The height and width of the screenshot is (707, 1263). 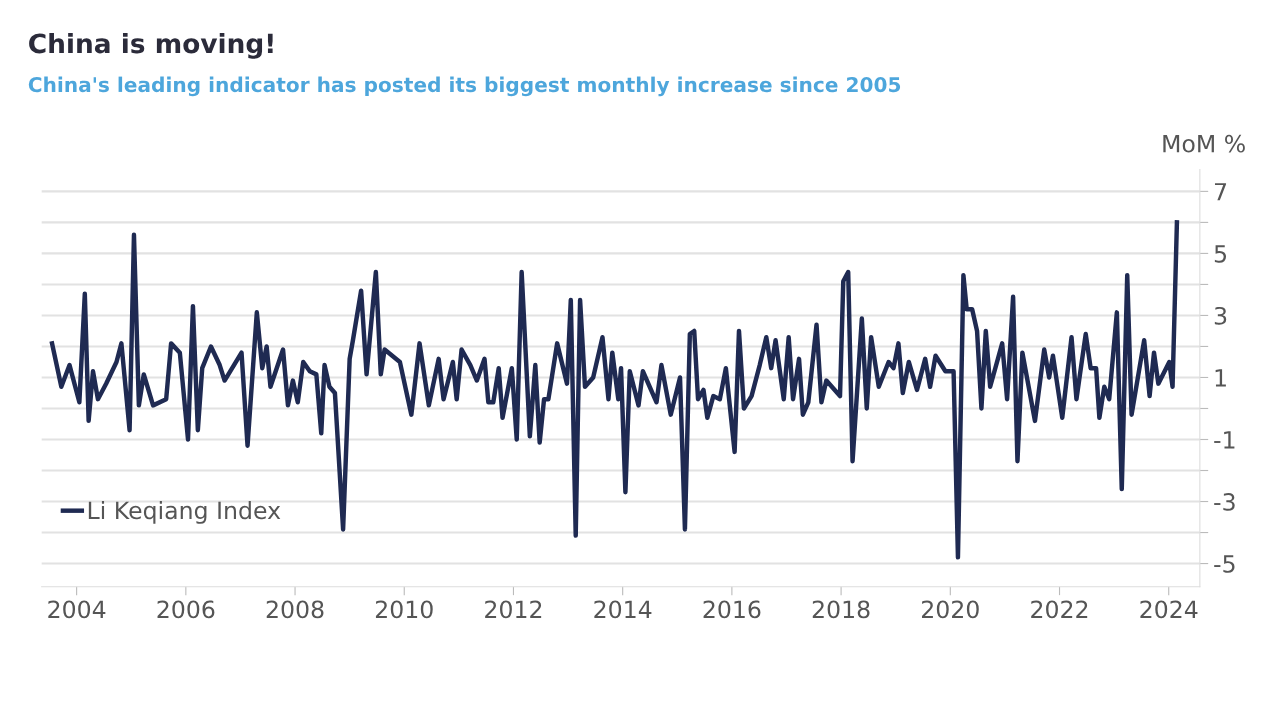 I want to click on chart-title: China is moving!, so click(x=151, y=45).